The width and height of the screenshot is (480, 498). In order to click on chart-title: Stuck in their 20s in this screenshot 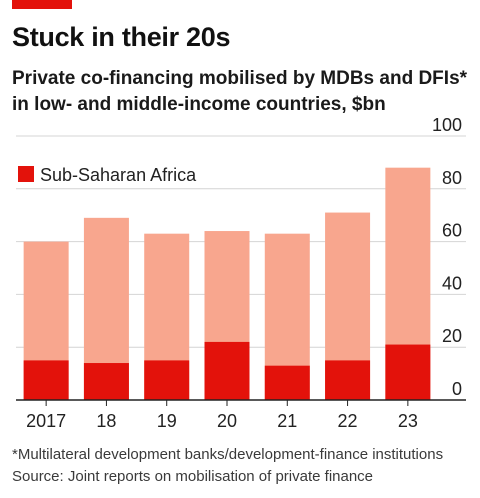, I will do `click(121, 37)`.